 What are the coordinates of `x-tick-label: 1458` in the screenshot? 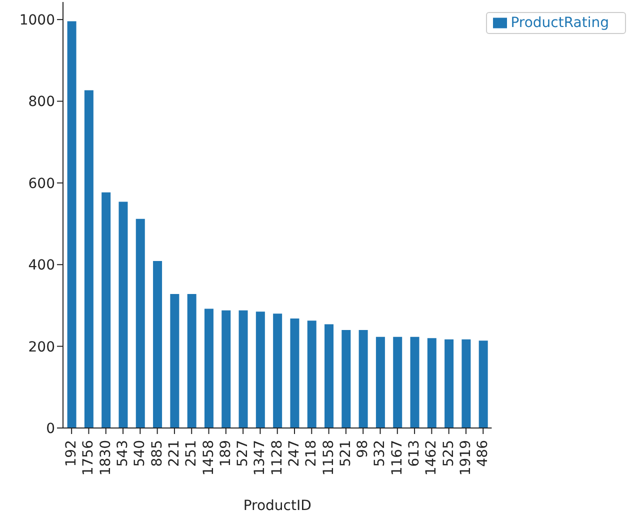 It's located at (208, 458).